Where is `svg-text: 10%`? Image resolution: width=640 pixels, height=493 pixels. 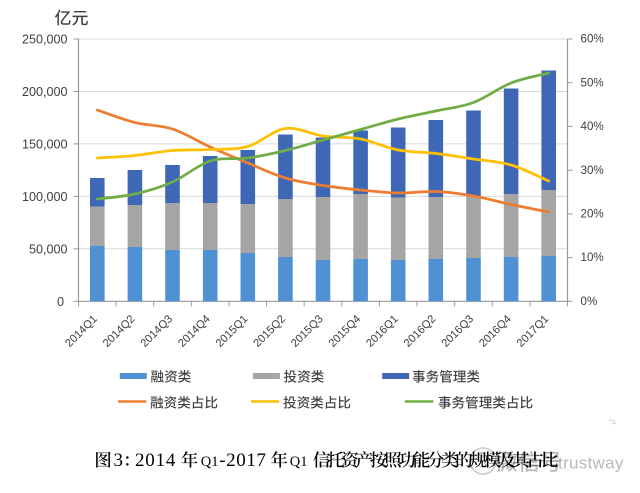
svg-text: 10% is located at coordinates (592, 257).